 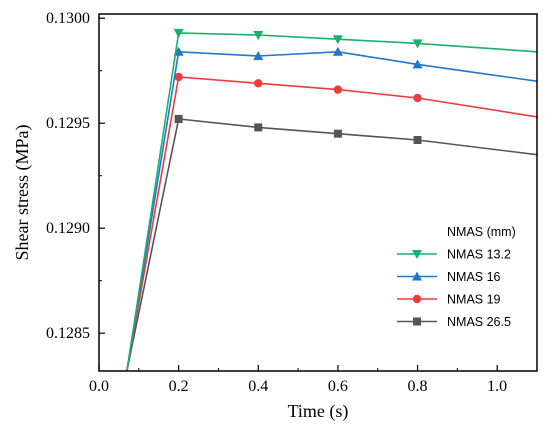 I want to click on x-tick-label: 0.8, so click(x=418, y=386).